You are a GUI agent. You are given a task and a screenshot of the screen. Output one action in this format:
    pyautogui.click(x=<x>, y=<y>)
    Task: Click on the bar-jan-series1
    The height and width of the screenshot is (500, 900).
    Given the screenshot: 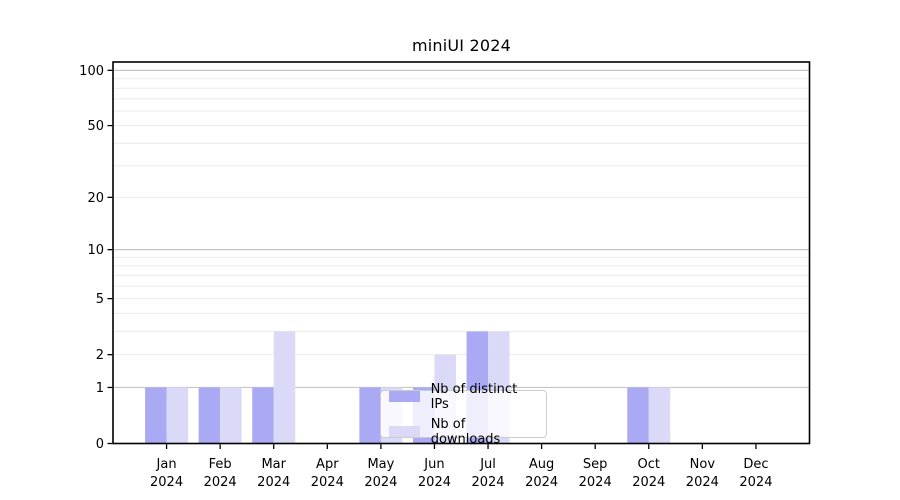 What is the action you would take?
    pyautogui.click(x=177, y=415)
    